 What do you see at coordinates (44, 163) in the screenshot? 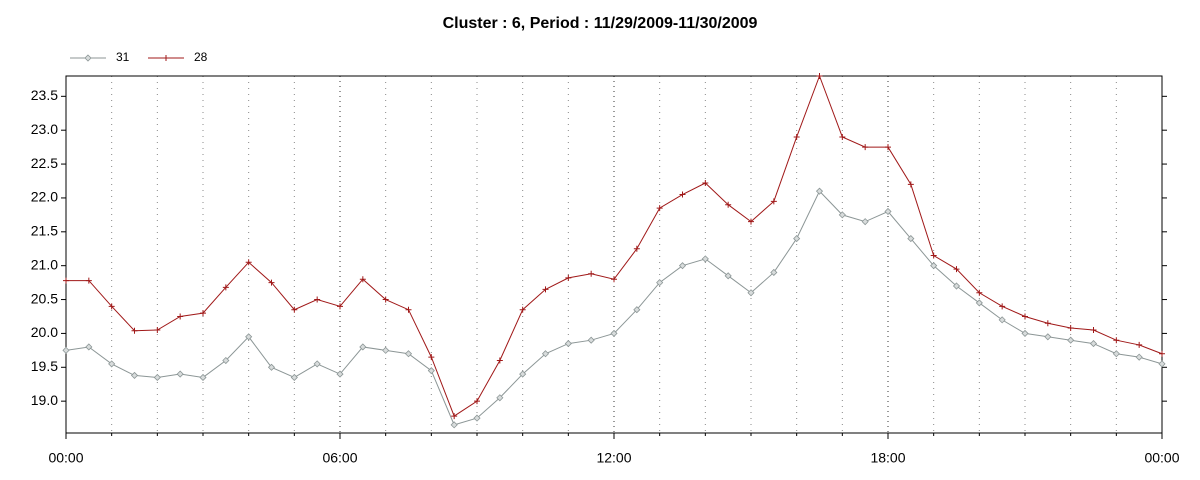
I see `y-tick-label: 22.5` at bounding box center [44, 163].